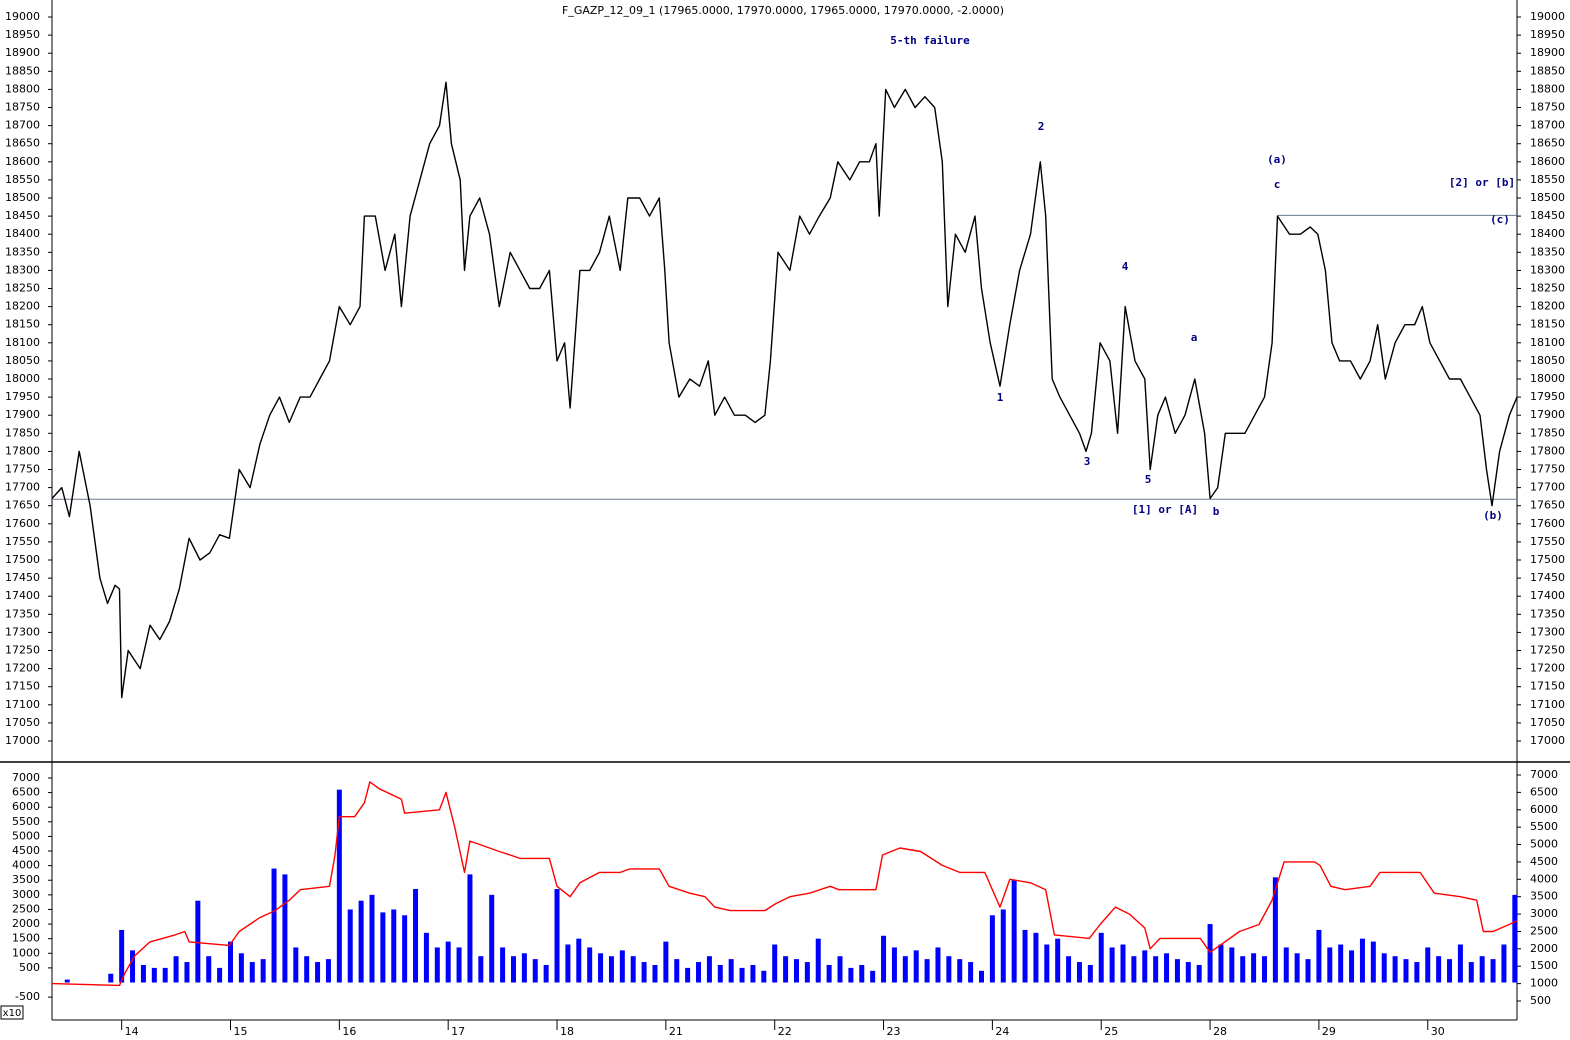  What do you see at coordinates (26, 923) in the screenshot?
I see `y-tick-label: 2000` at bounding box center [26, 923].